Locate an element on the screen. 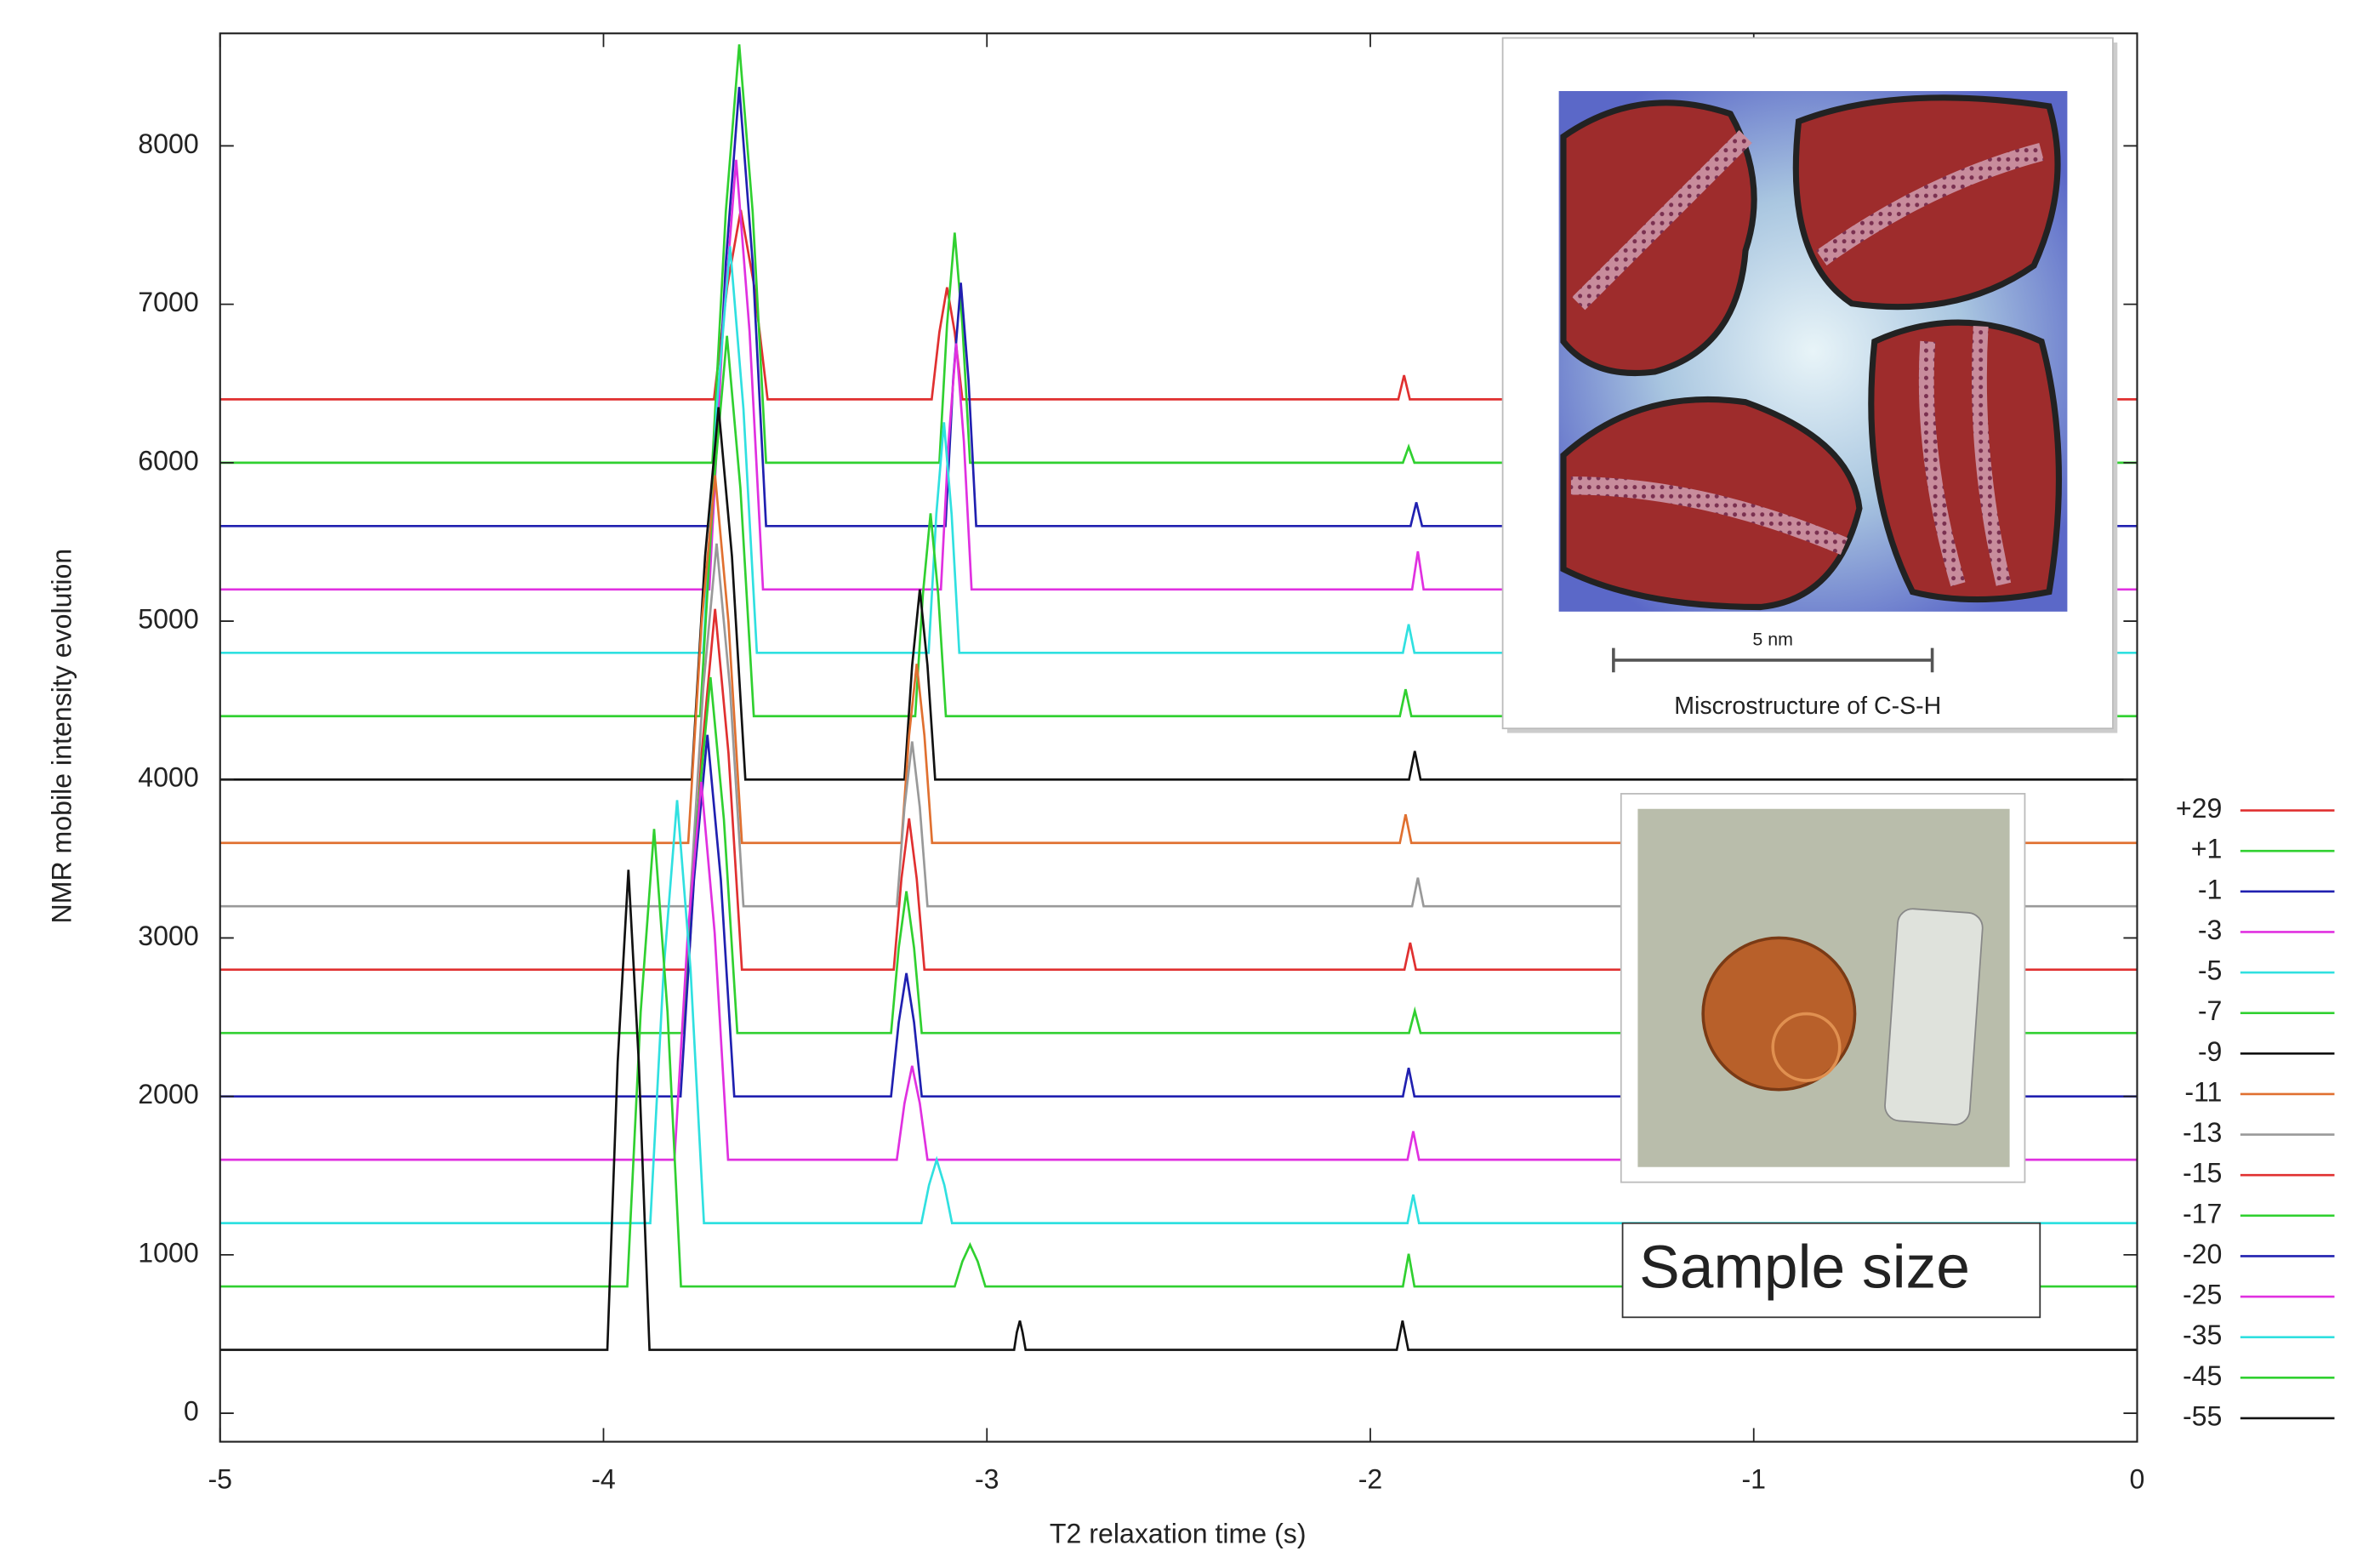 The height and width of the screenshot is (1551, 2380). y-tick-label: 7000 is located at coordinates (168, 302).